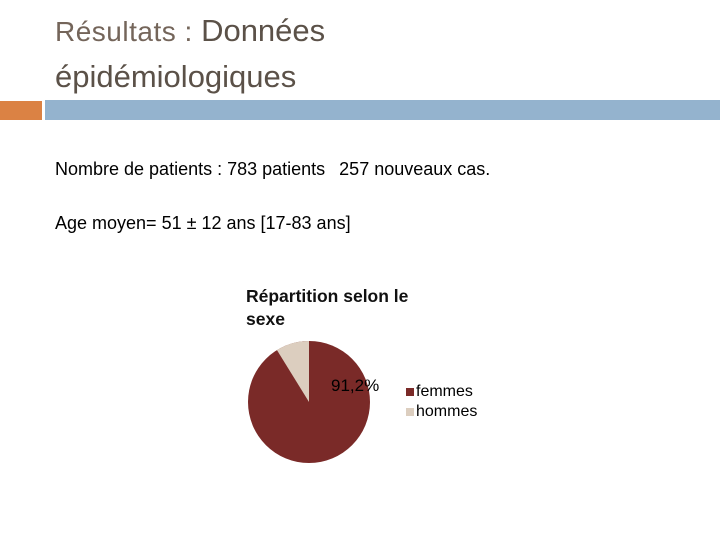 This screenshot has width=720, height=540. I want to click on pie-slice-hommes, so click(292, 371).